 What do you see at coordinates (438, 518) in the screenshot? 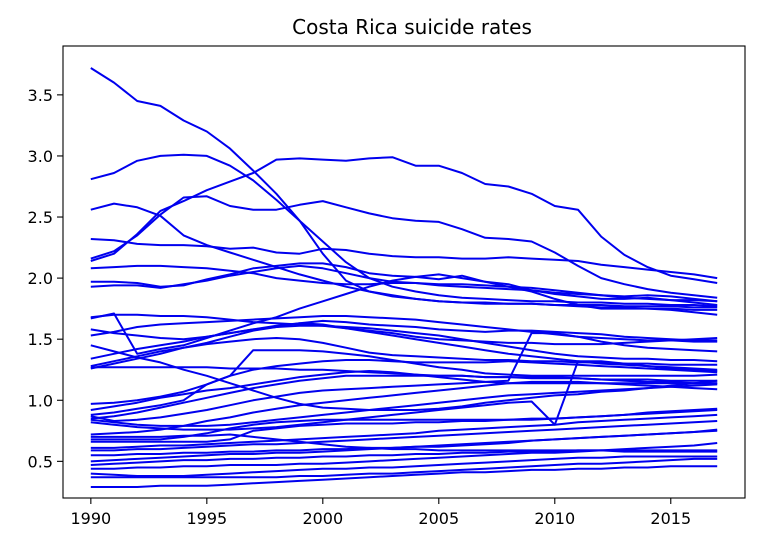
I see `x-tick-label: 2005` at bounding box center [438, 518].